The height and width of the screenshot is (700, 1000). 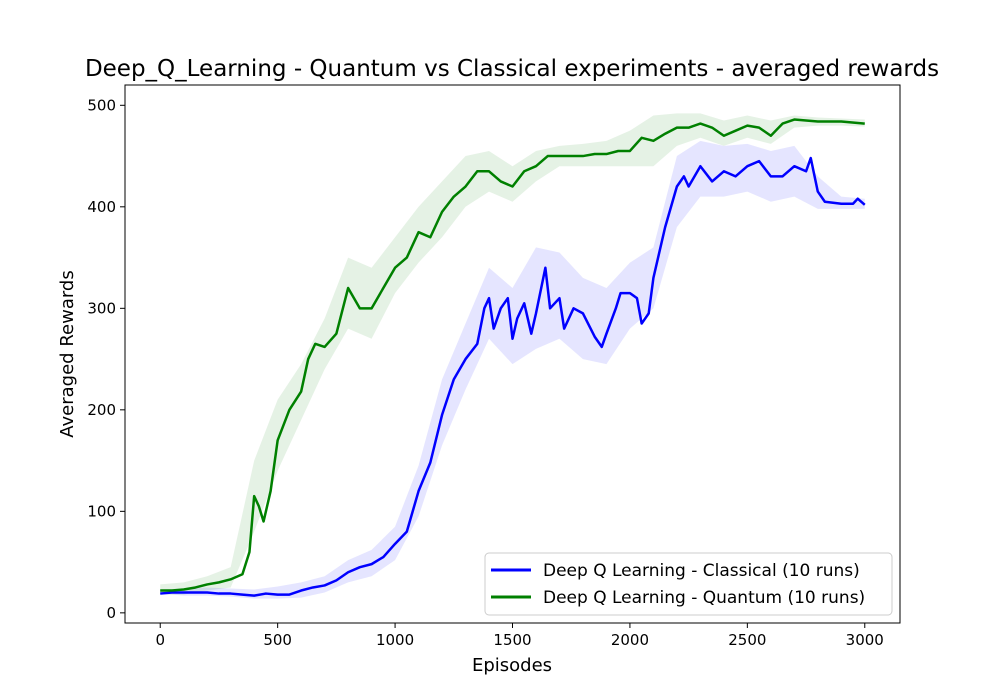 What do you see at coordinates (701, 571) in the screenshot?
I see `legend-label-classical: Deep Q Learning - Classical (10 runs)` at bounding box center [701, 571].